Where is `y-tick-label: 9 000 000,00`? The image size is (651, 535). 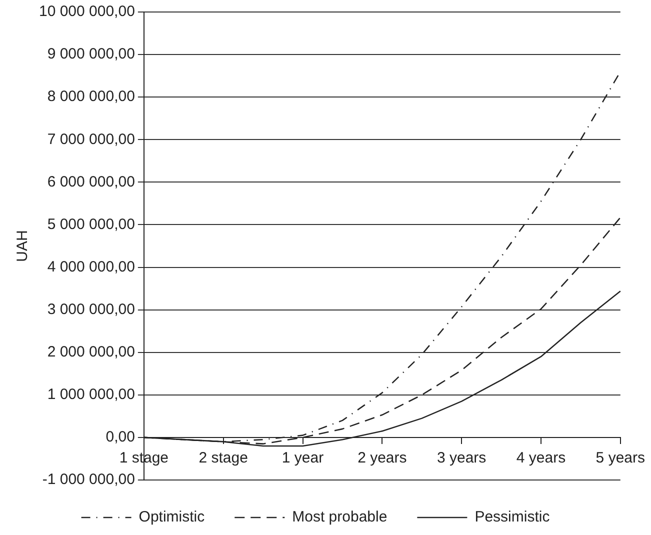
y-tick-label: 9 000 000,00 is located at coordinates (91, 54).